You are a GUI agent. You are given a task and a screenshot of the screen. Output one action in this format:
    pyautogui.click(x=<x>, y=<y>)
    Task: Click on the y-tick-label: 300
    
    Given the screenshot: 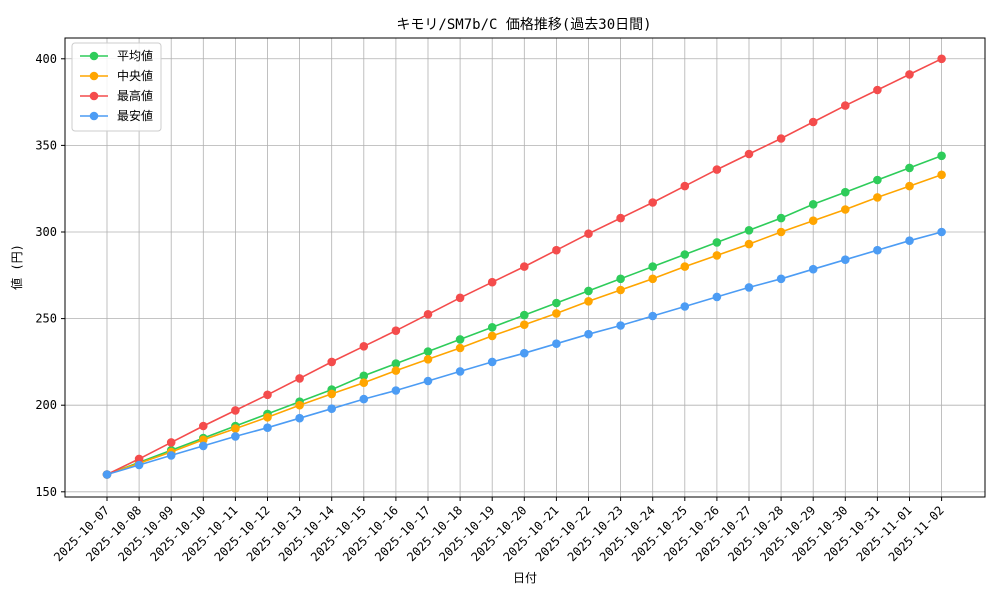 What is the action you would take?
    pyautogui.click(x=46, y=232)
    